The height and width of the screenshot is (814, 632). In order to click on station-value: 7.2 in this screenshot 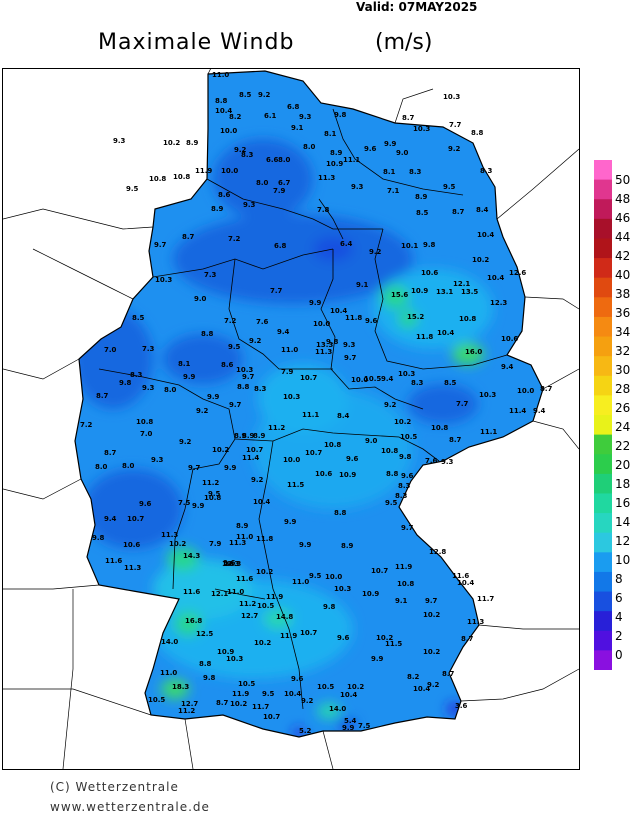, I will do `click(234, 239)`.